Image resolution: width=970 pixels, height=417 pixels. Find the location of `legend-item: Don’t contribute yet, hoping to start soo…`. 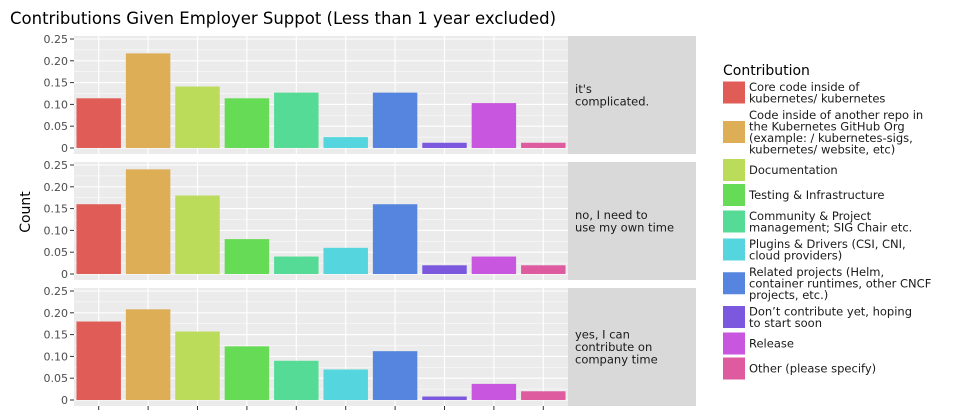

legend-item: Don’t contribute yet, hoping to start soo… is located at coordinates (817, 317).